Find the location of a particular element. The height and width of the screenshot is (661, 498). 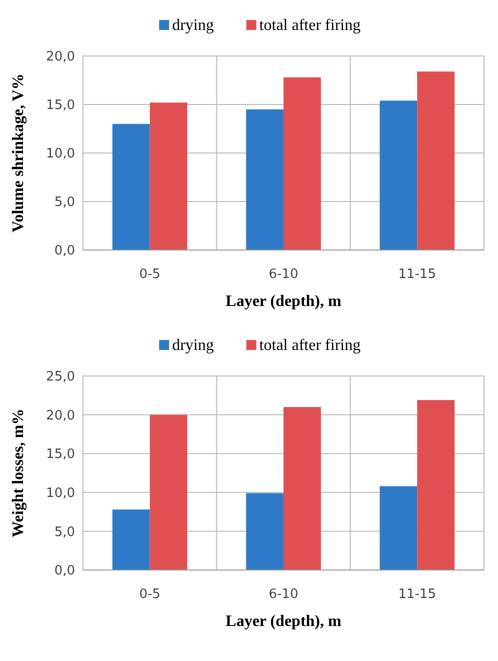

y-axis-title: Weight losses, m% is located at coordinates (18, 473).